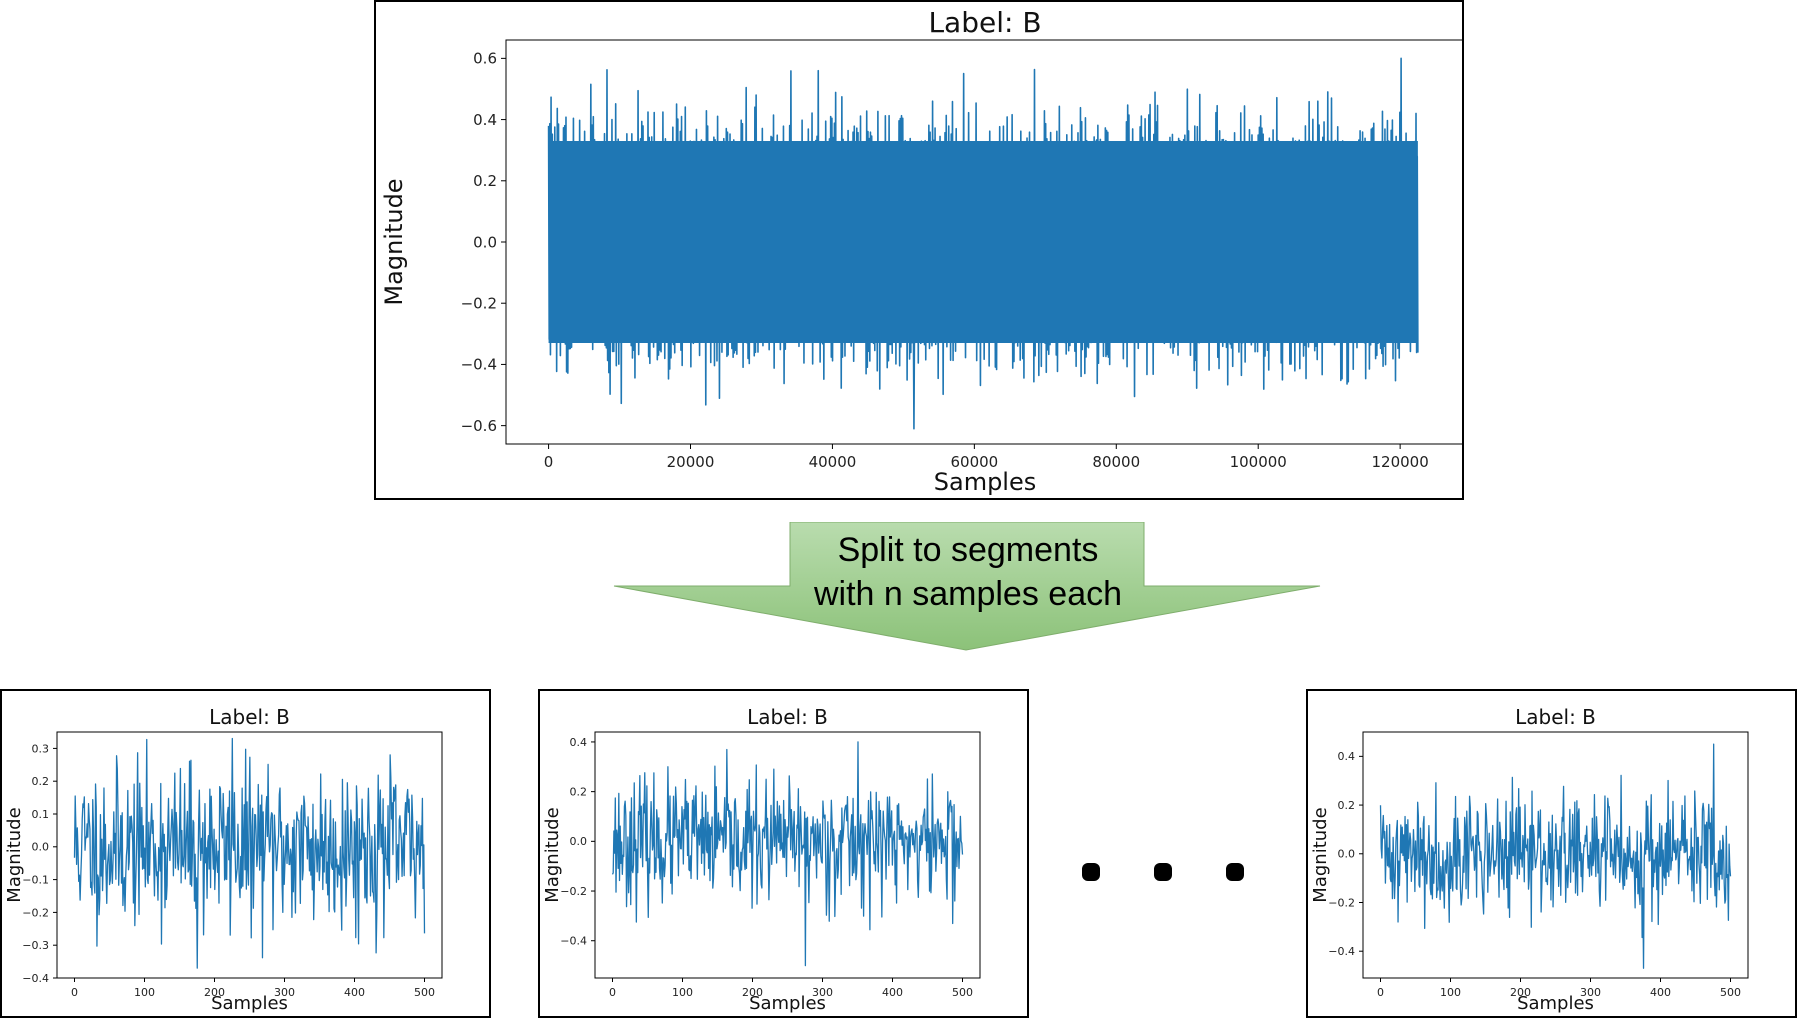 The image size is (1797, 1018). Describe the element at coordinates (479, 426) in the screenshot. I see `y-tick-label: −0.6` at that location.